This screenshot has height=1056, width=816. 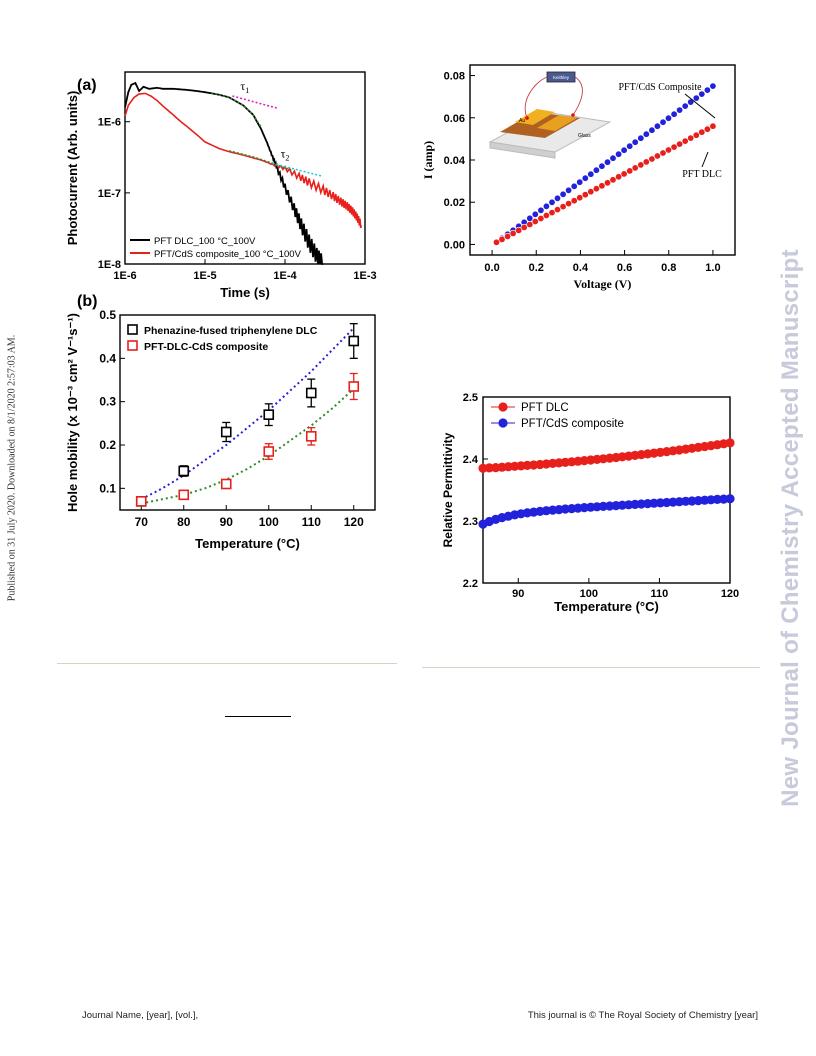 What do you see at coordinates (231, 331) in the screenshot?
I see `legend-label: Phenazine-fused triphenylene DLC` at bounding box center [231, 331].